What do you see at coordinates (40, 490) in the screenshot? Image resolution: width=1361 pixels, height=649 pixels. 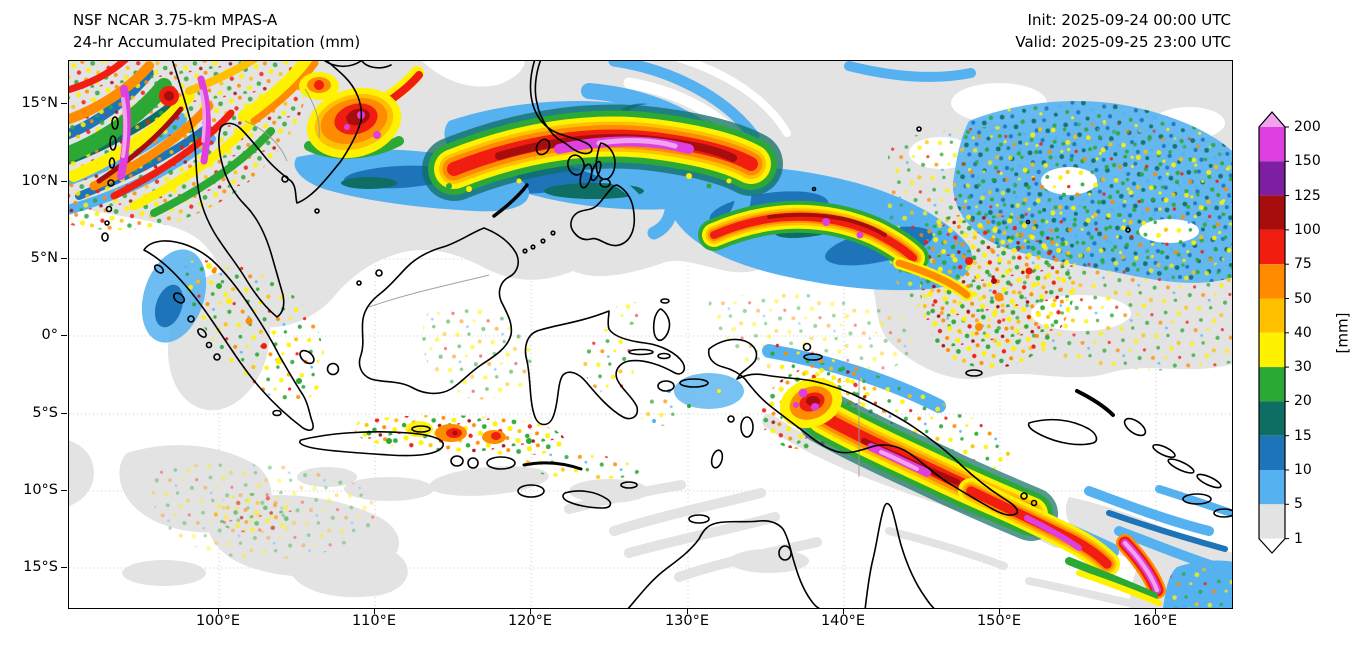 I see `lat-tick-label: 10°S` at bounding box center [40, 490].